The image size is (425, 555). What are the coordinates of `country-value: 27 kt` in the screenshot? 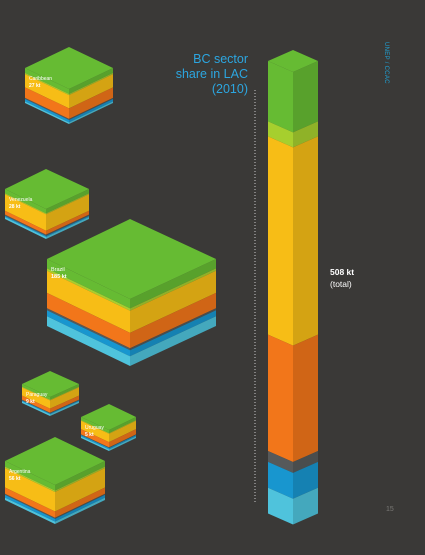 It's located at (35, 86).